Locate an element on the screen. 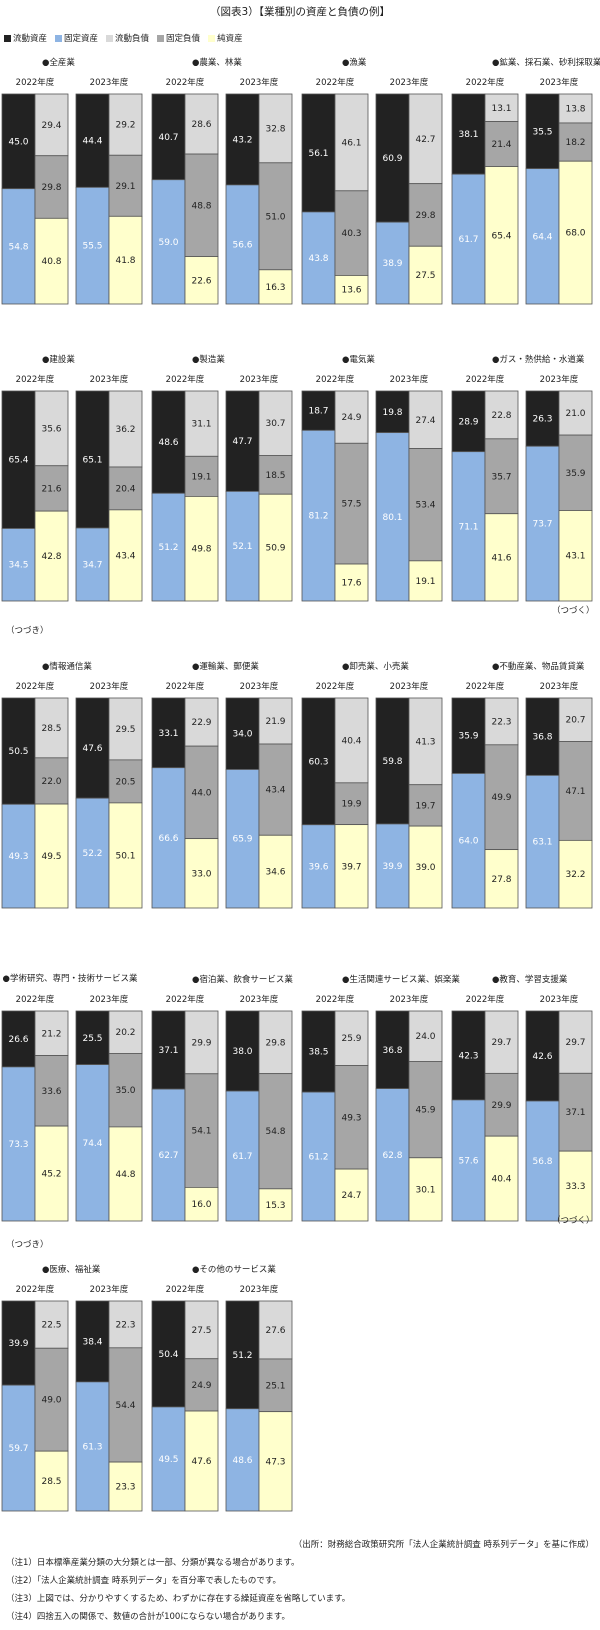 This screenshot has width=600, height=1630. bar-svg: 33.1 66.6 22.9 44.0 33.0 is located at coordinates (185, 803).